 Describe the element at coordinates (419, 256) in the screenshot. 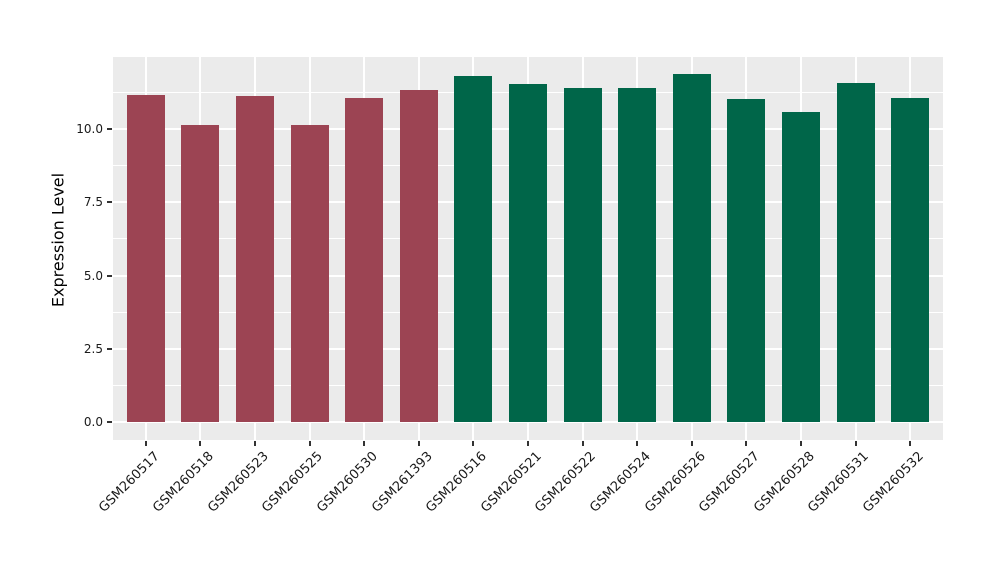

I see `bar-GSM261393` at that location.